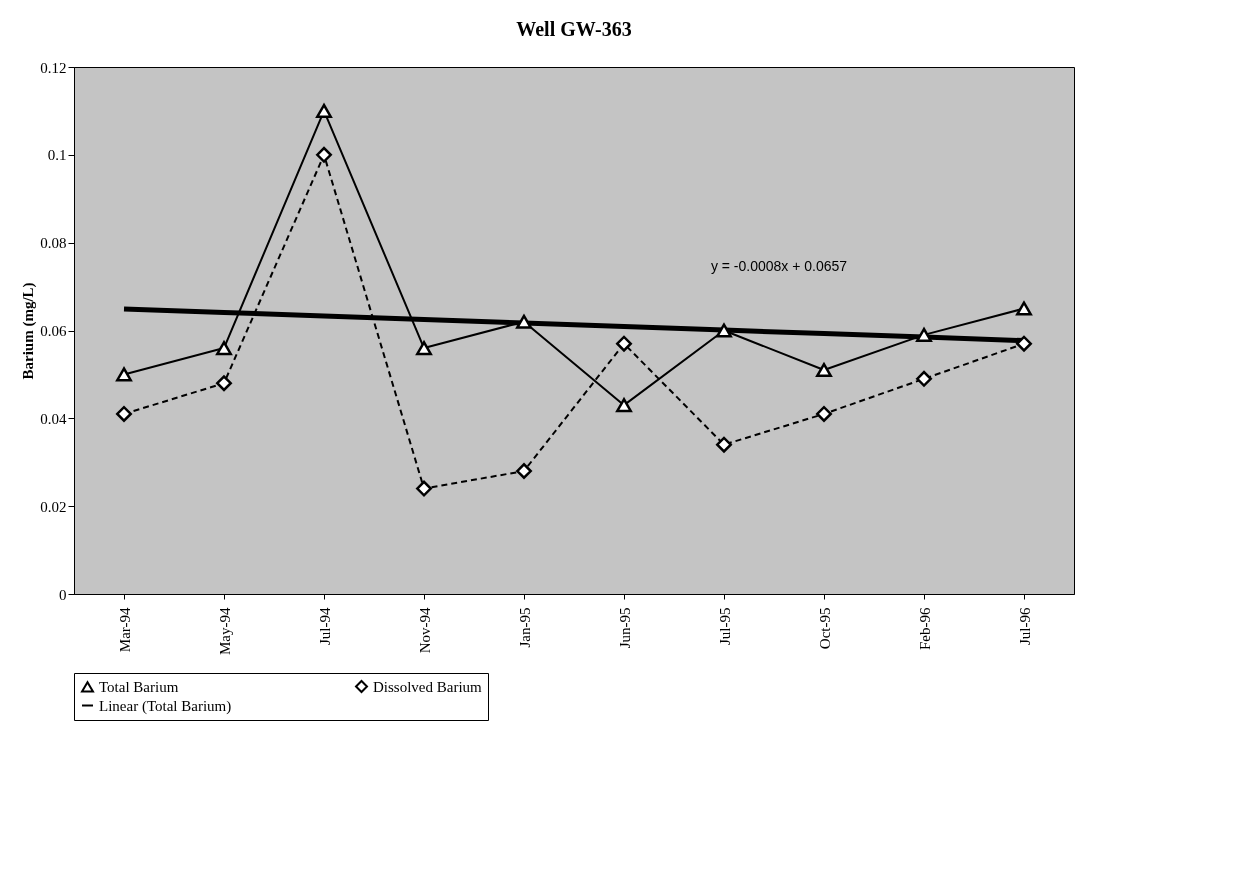 This screenshot has width=1260, height=877. Describe the element at coordinates (53, 331) in the screenshot. I see `y-tick-label: 0.06` at that location.